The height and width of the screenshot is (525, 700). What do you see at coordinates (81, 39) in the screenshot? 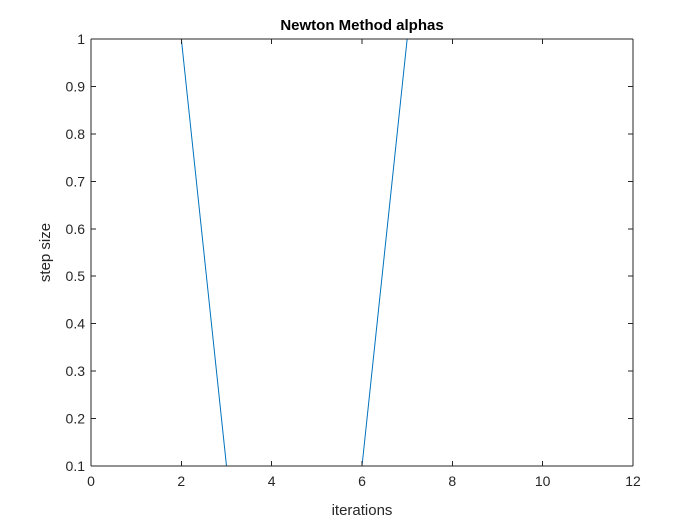
I see `y-tick-label: 1` at bounding box center [81, 39].